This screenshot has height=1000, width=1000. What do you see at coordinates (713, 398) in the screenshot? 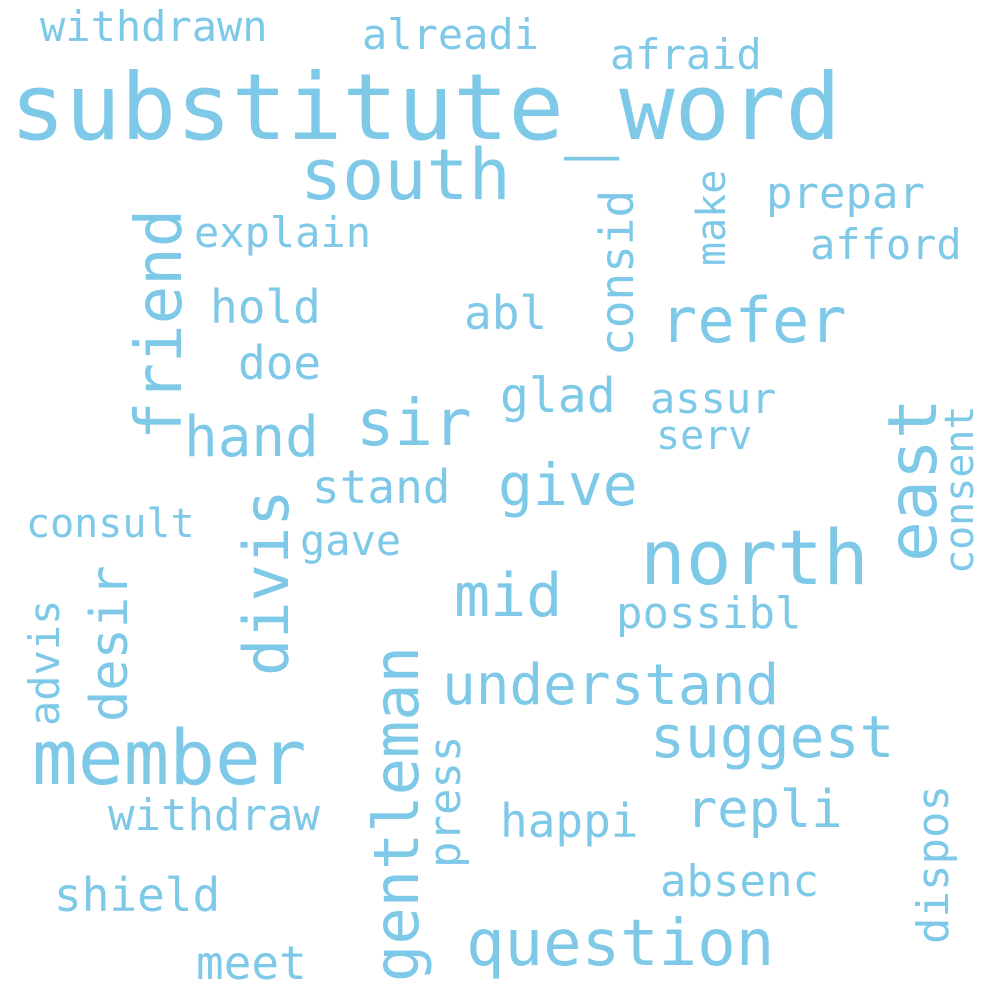
I see `word-assur: assur` at bounding box center [713, 398].